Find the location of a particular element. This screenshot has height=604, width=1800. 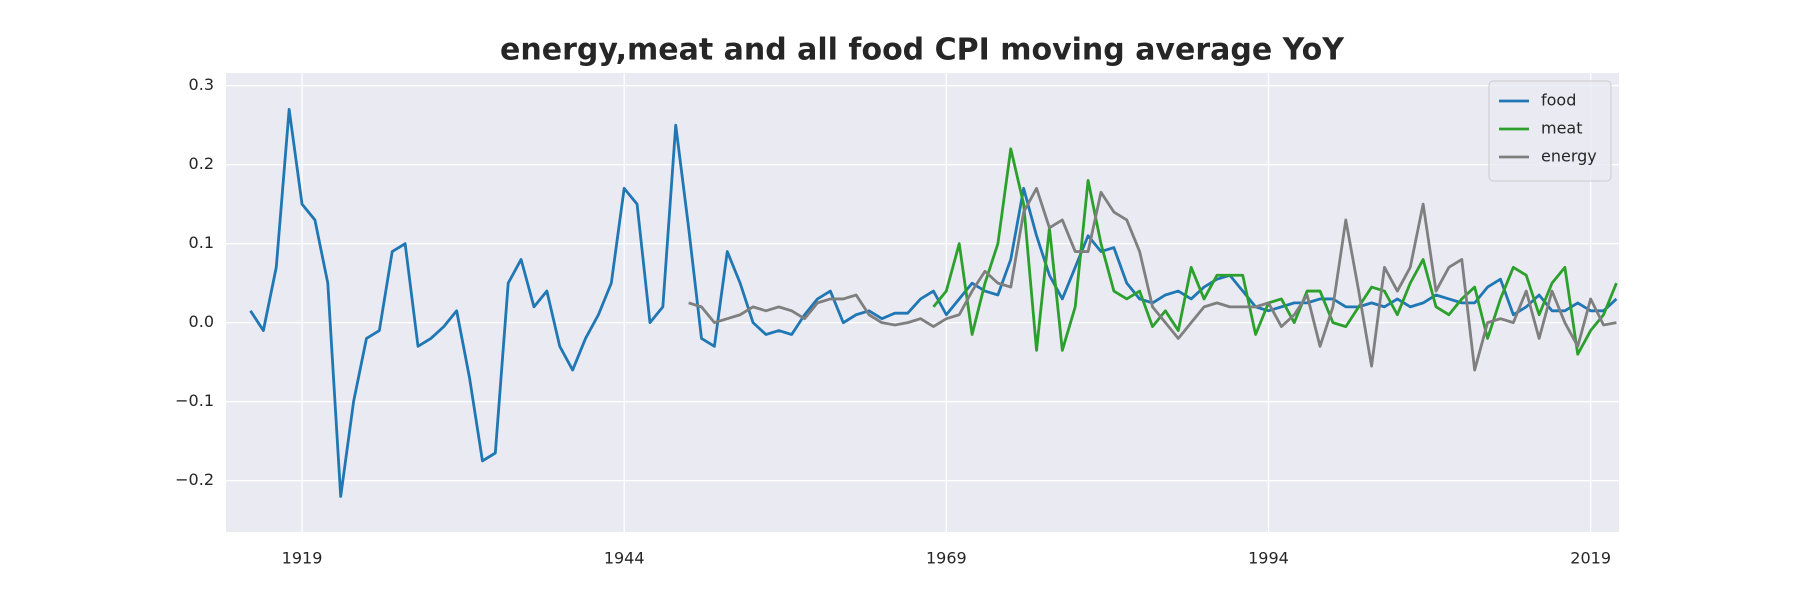

series-line is located at coordinates (1275, 251).